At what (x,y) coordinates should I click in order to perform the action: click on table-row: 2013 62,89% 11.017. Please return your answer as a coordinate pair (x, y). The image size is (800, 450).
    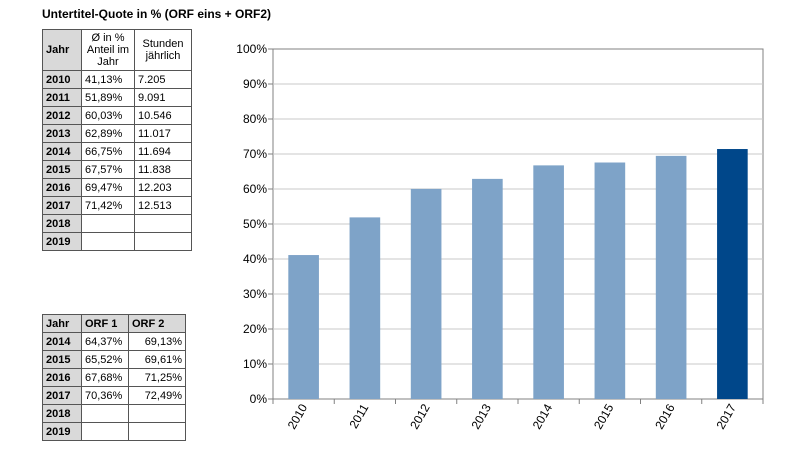
    Looking at the image, I should click on (117, 133).